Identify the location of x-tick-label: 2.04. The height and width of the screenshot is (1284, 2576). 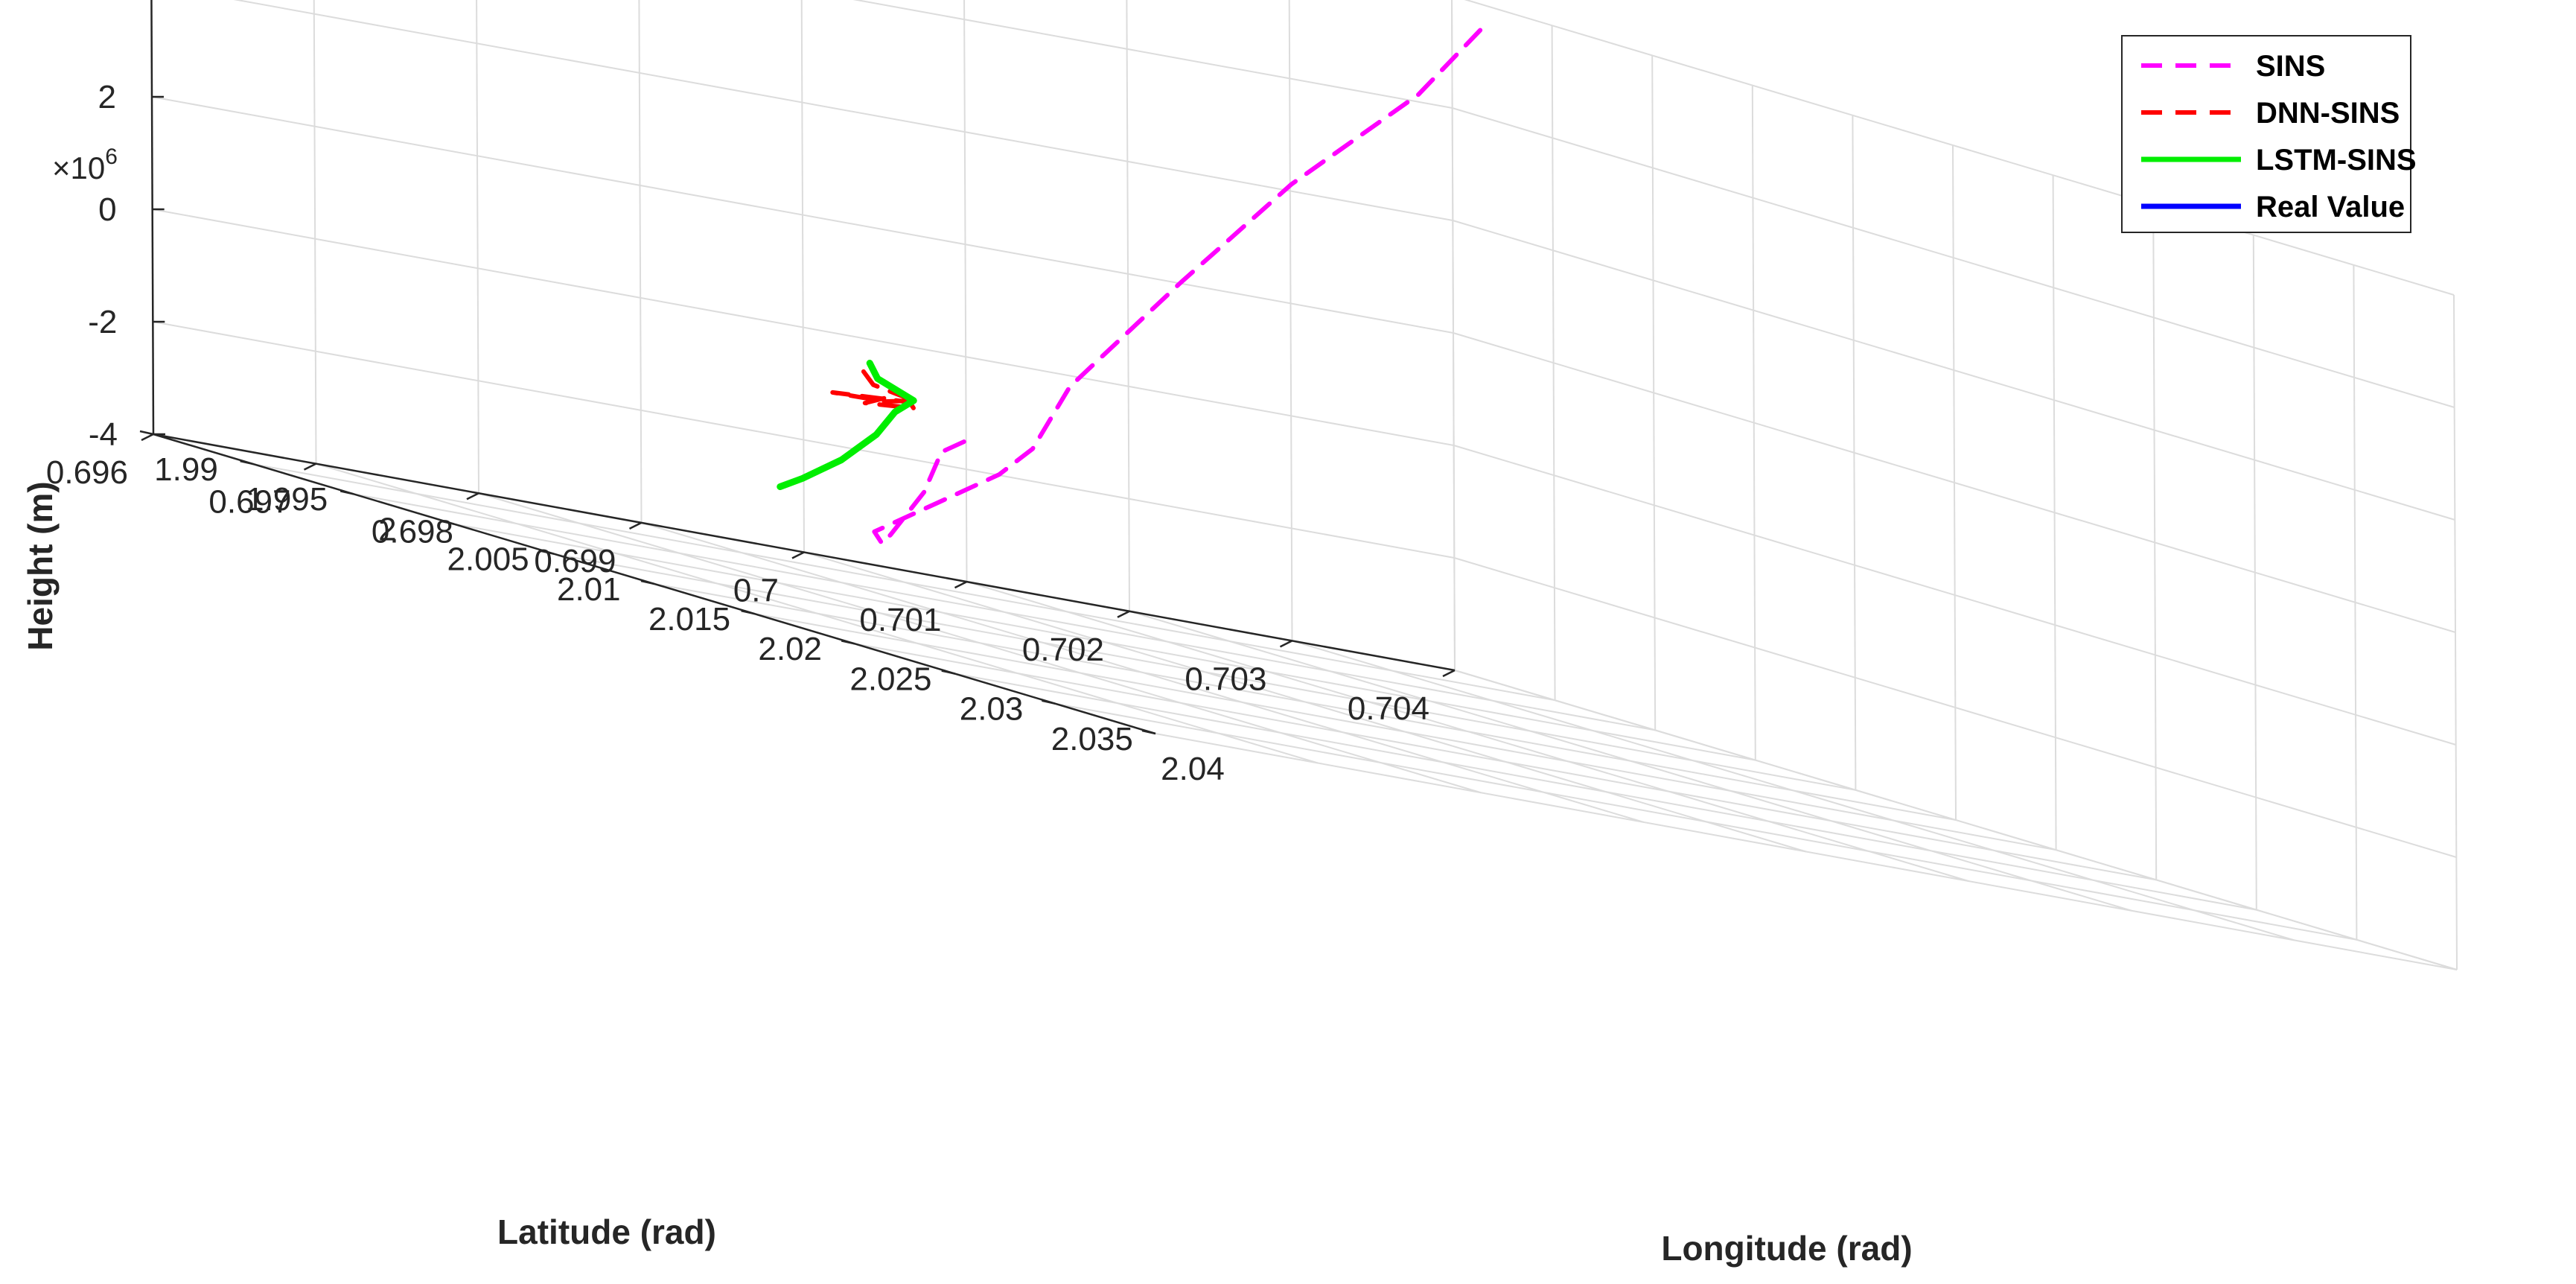
(1193, 769).